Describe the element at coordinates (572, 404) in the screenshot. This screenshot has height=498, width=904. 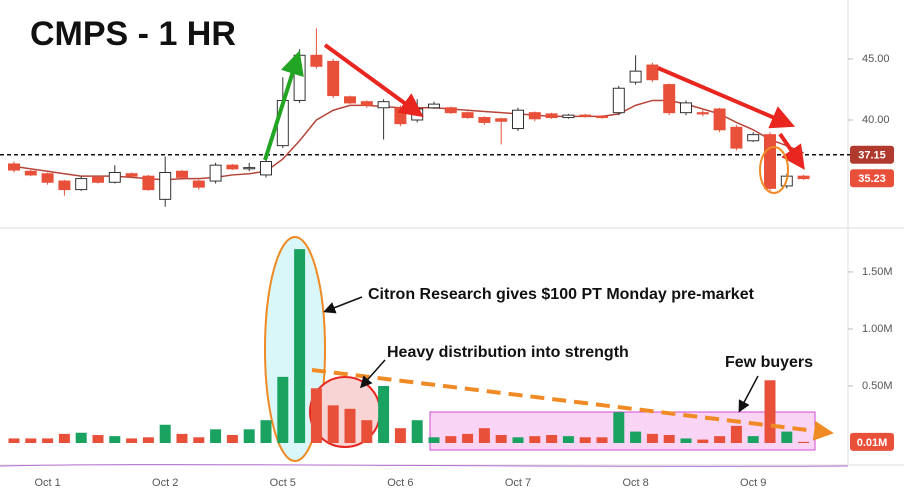
I see `trend-arrow` at that location.